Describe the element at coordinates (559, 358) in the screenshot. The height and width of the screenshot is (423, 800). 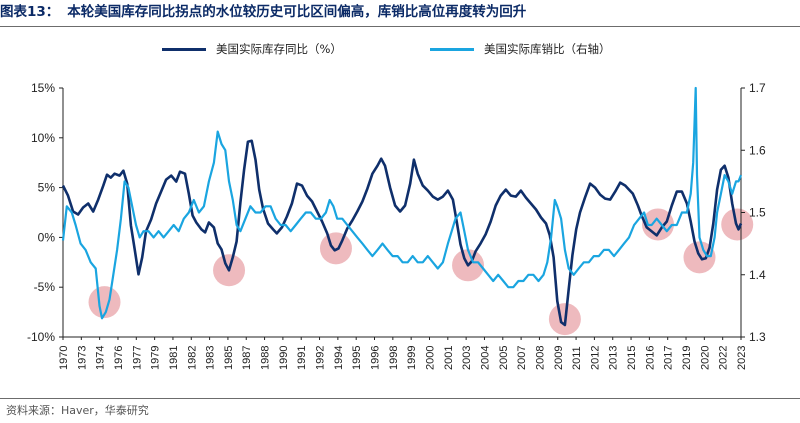
I see `x-tick-label-27: 2009` at that location.